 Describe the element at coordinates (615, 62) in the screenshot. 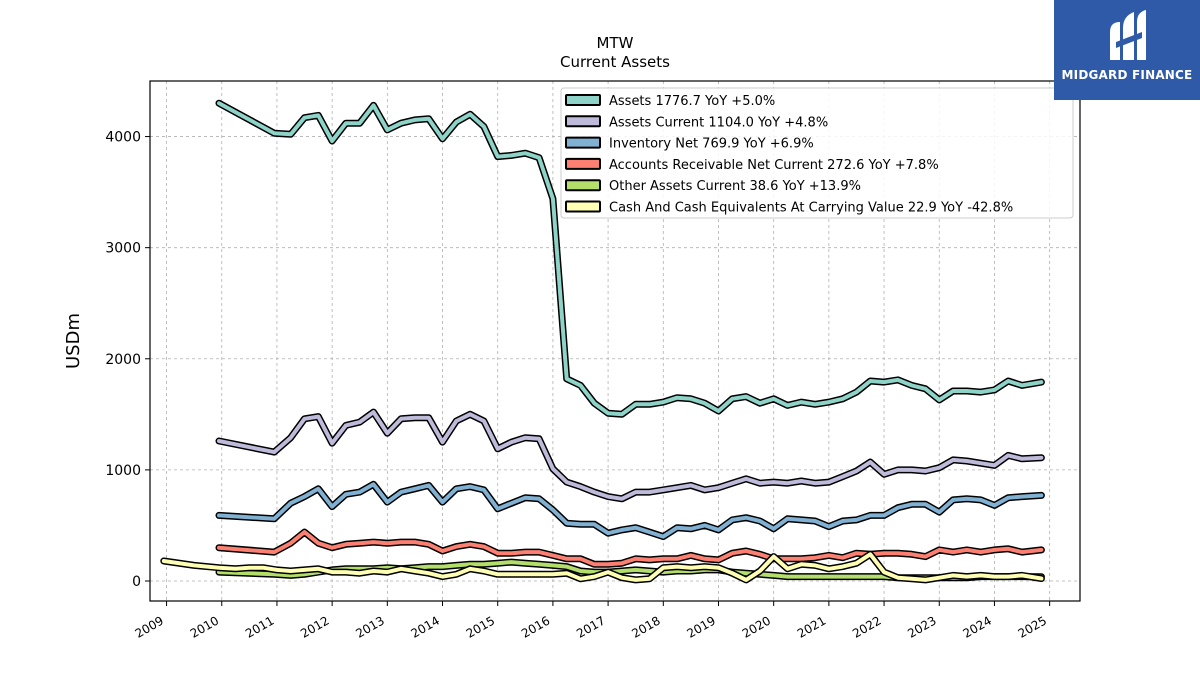

I see `chart-subtitle: Current Assets` at that location.